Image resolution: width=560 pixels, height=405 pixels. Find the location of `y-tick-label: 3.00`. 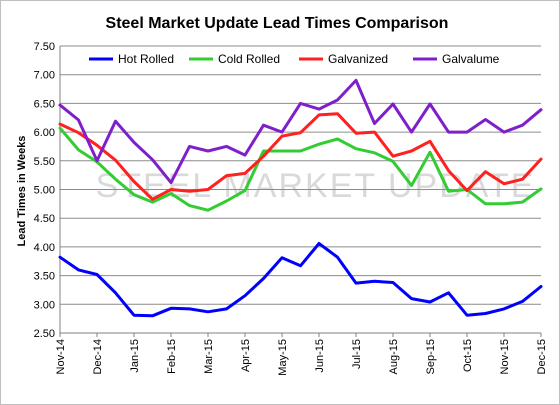

y-tick-label: 3.00 is located at coordinates (44, 305).